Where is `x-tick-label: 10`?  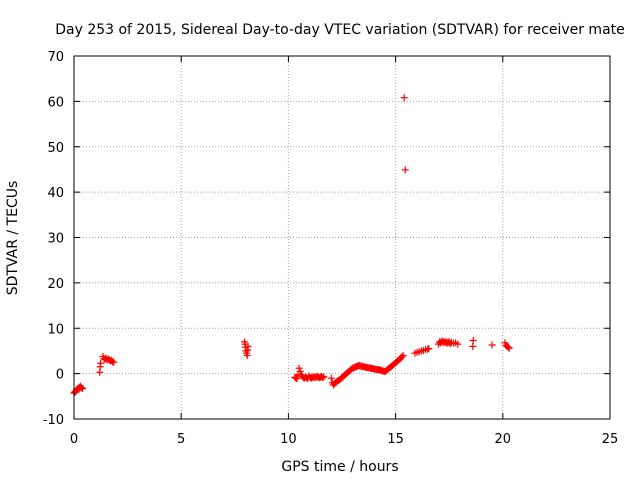 x-tick-label: 10 is located at coordinates (288, 439).